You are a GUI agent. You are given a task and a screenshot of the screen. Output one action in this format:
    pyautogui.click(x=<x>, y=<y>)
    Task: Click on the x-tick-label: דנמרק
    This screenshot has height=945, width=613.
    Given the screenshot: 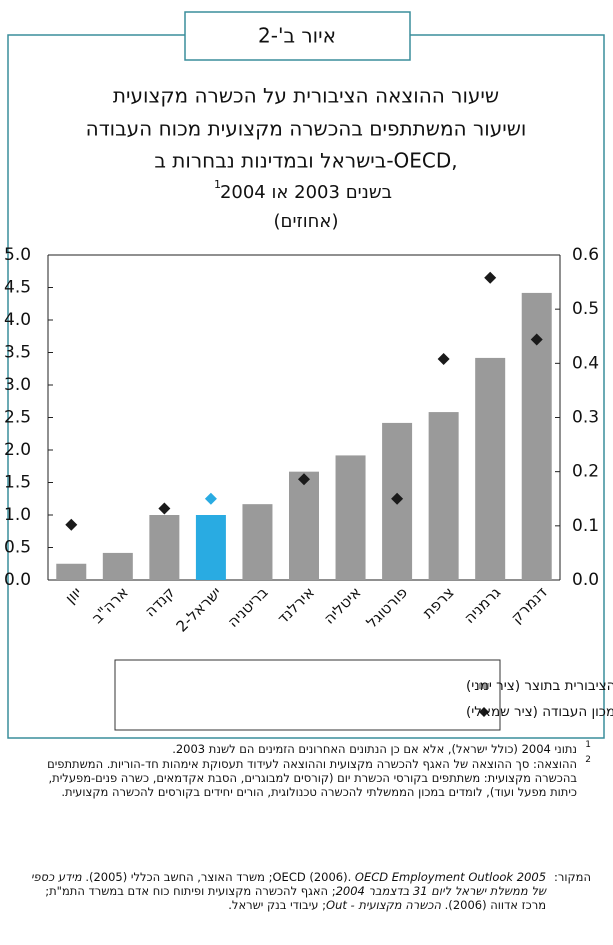 What is the action you would take?
    pyautogui.click(x=528, y=604)
    